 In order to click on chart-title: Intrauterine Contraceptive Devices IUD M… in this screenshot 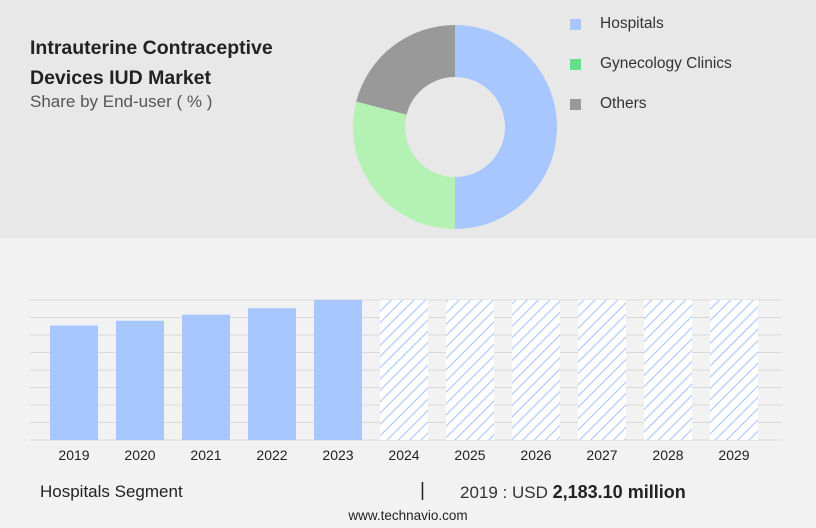, I will do `click(151, 63)`.